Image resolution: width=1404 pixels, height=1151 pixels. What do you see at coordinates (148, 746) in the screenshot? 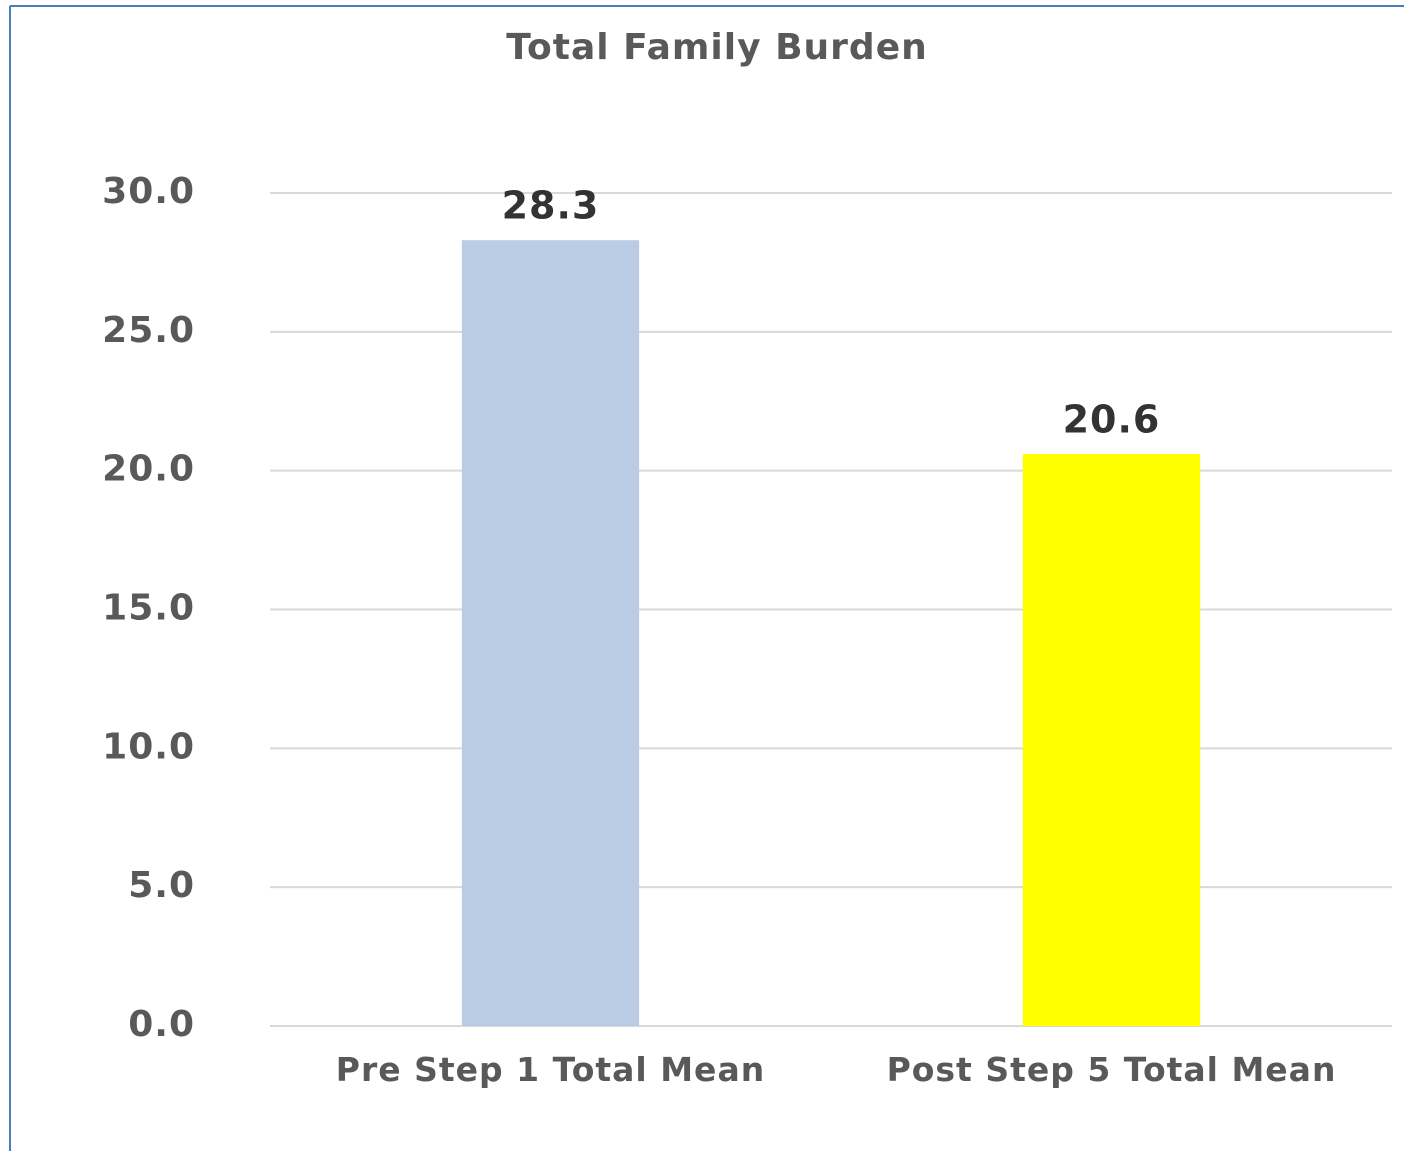
I see `y-tick-label: 10.0` at bounding box center [148, 746].